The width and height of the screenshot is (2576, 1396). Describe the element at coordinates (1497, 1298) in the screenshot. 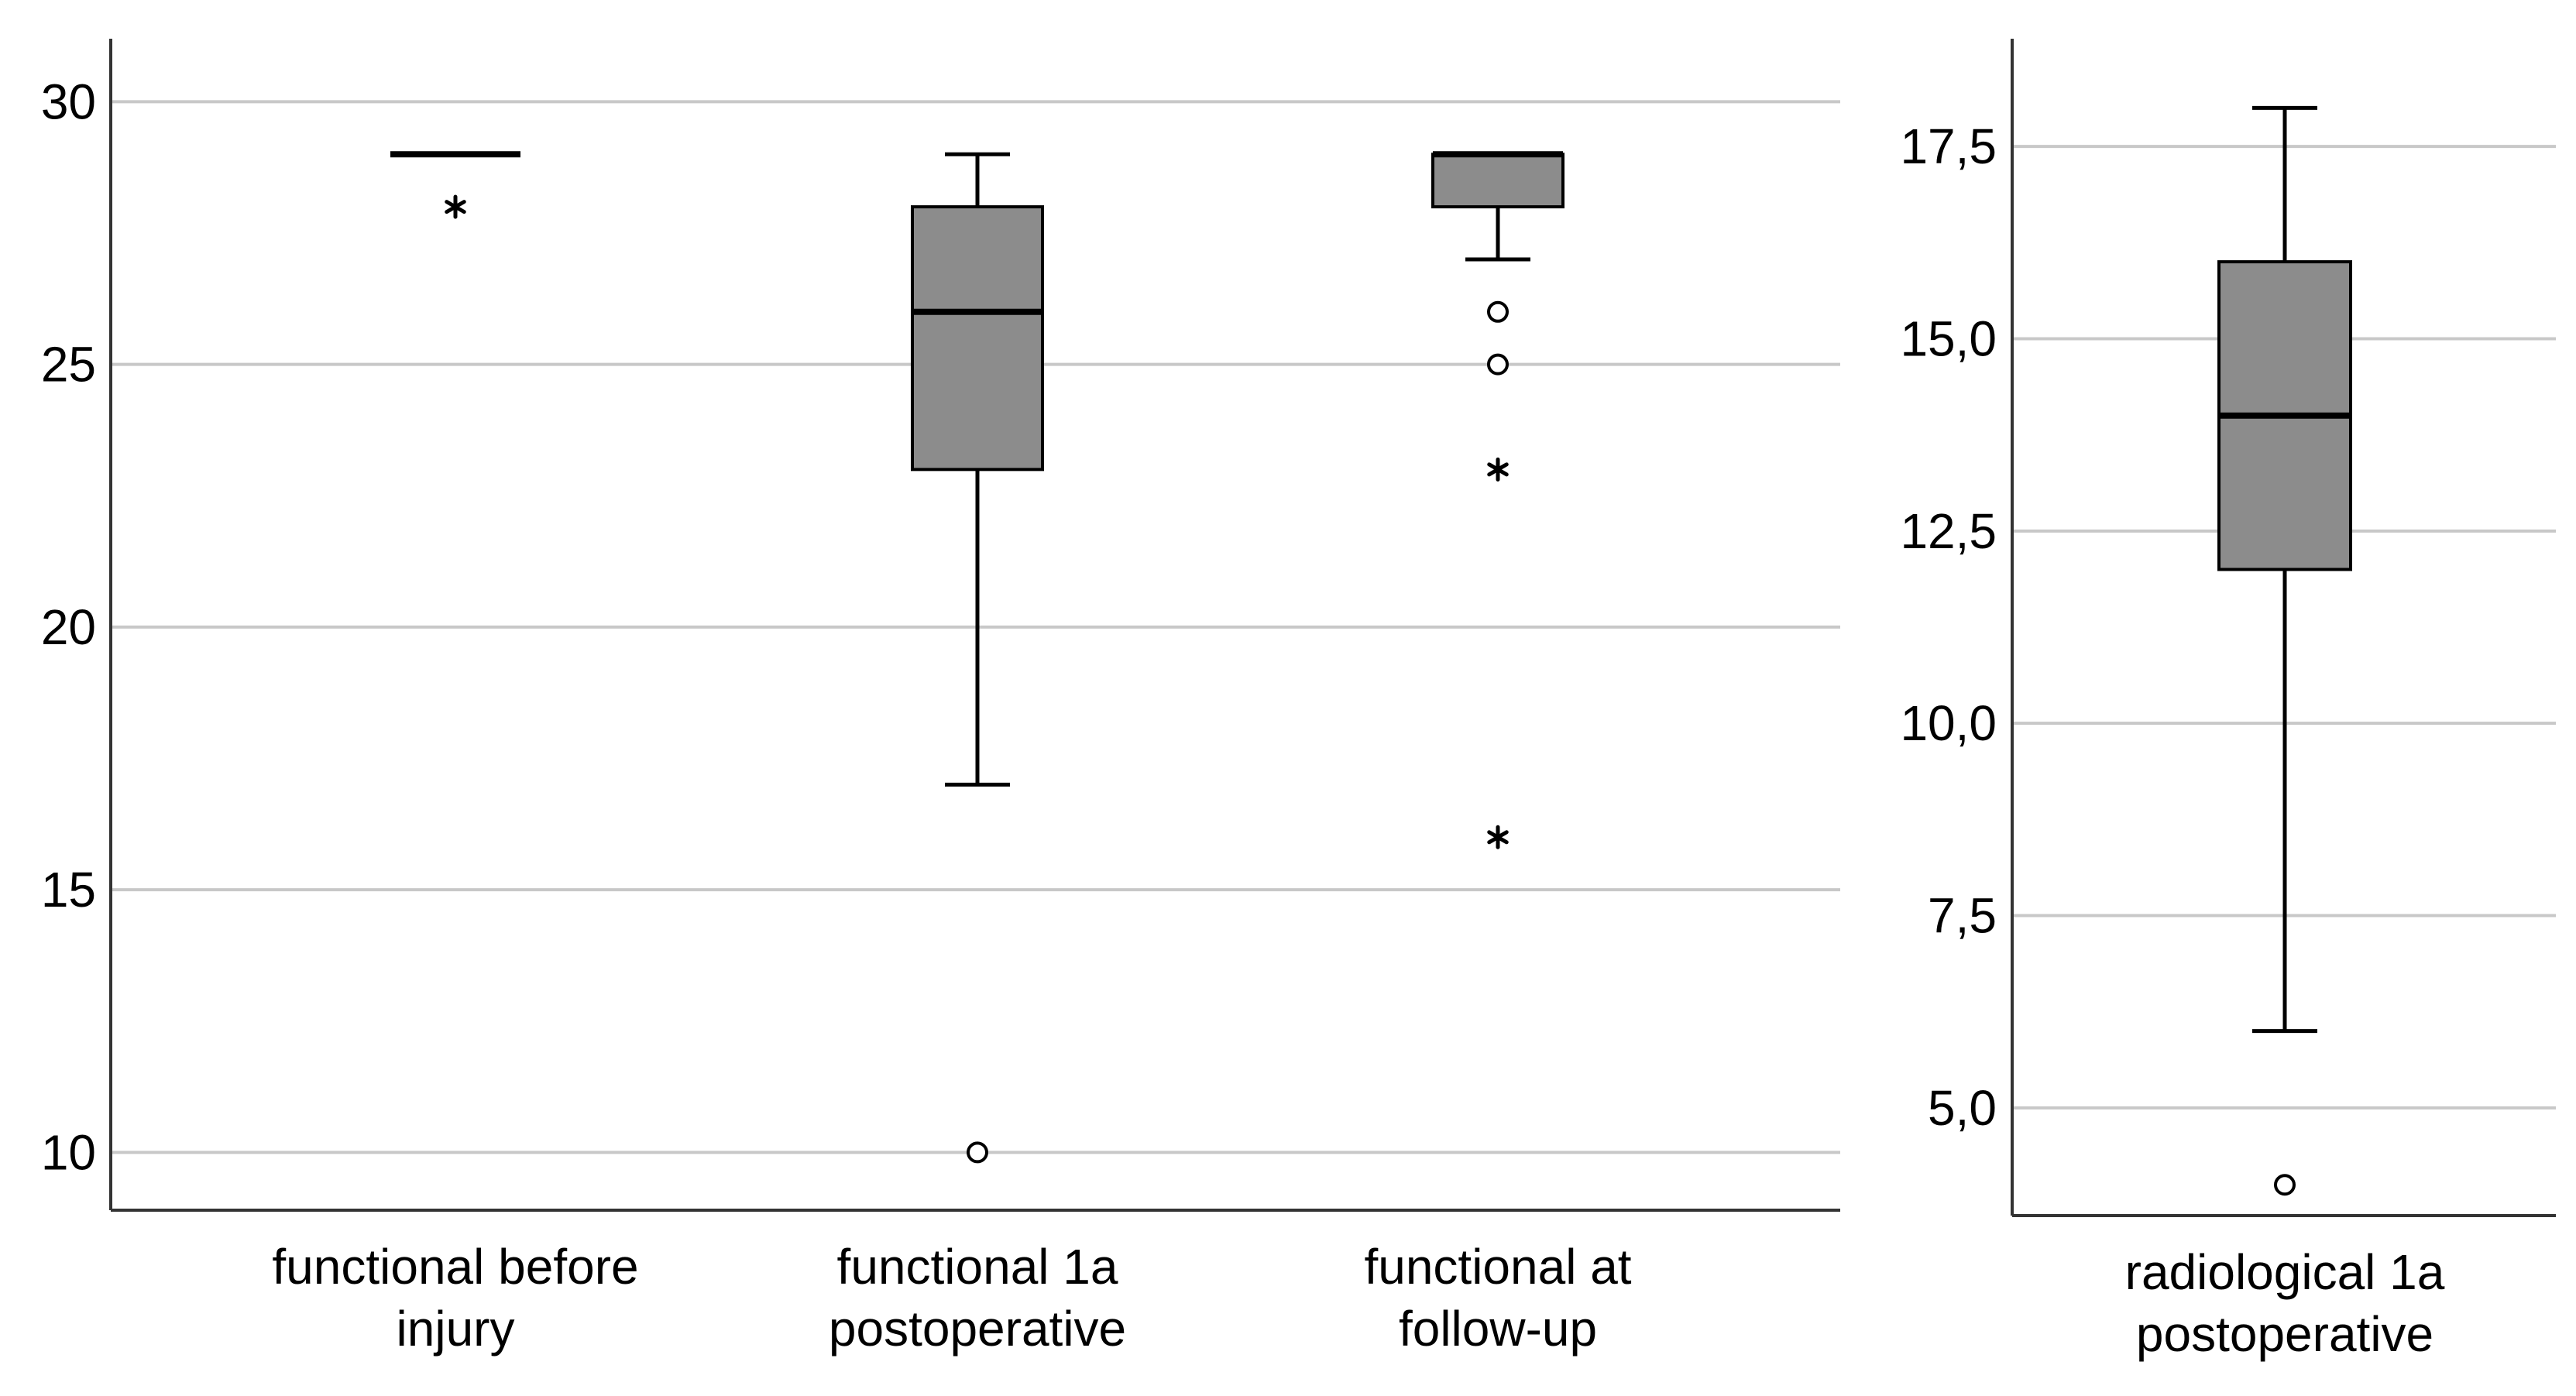

I see `x-category-label: functional at follow-up` at that location.